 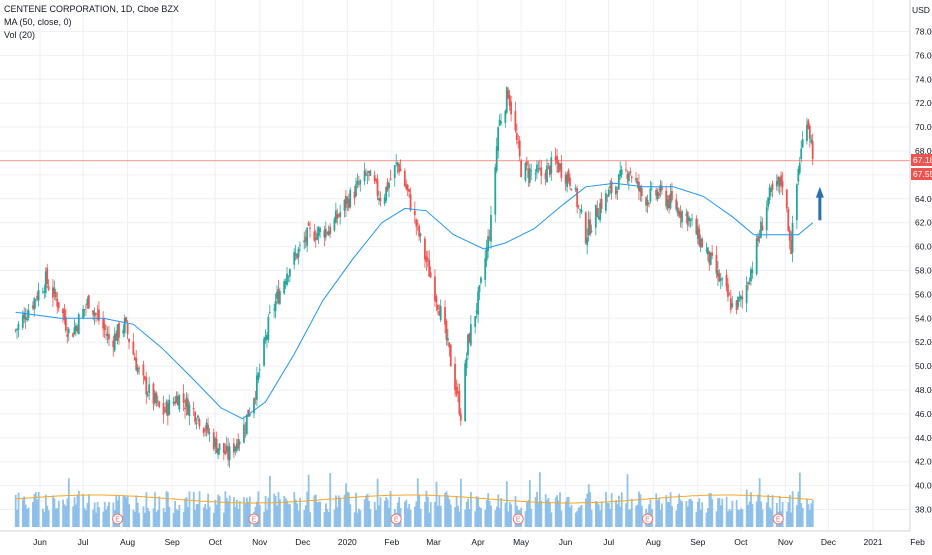 I want to click on ma-indicator-label: MA (50, close, 0), so click(x=38, y=22).